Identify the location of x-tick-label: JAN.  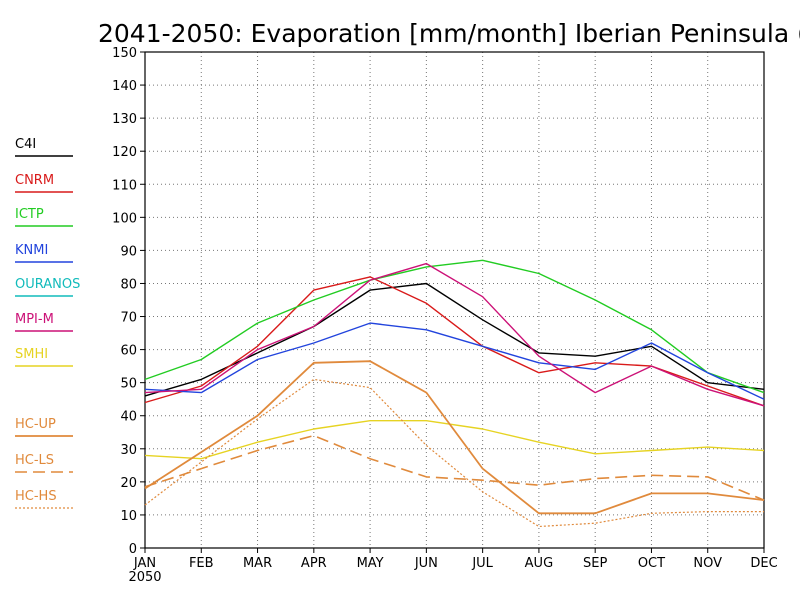
(144, 563).